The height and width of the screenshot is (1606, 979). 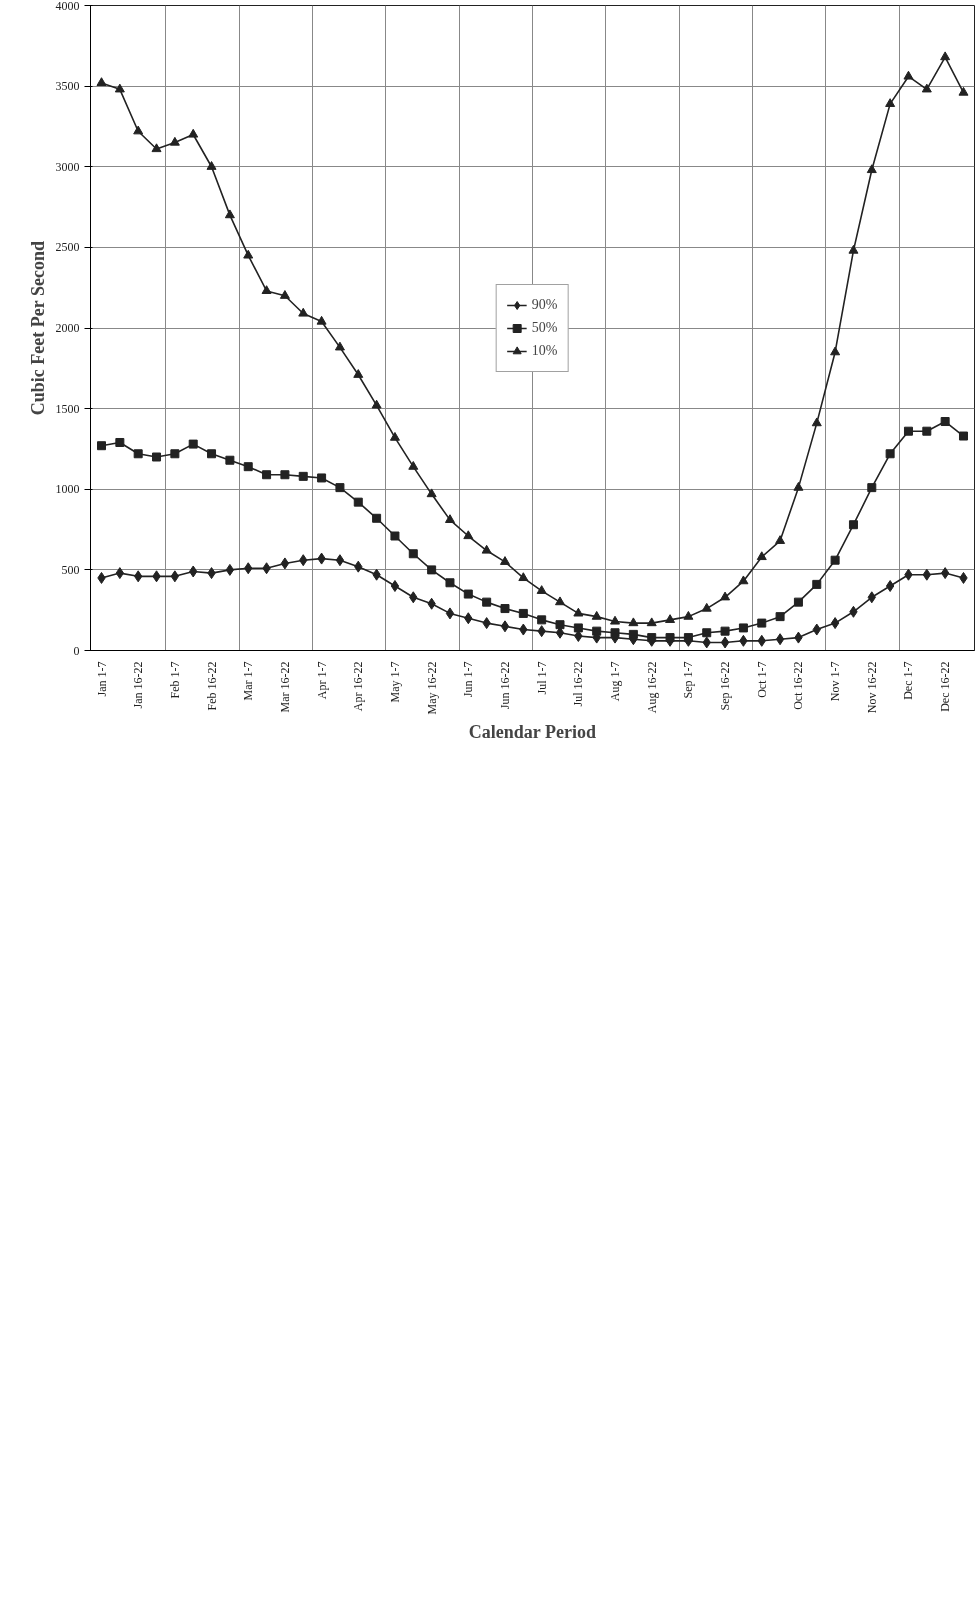 What do you see at coordinates (688, 680) in the screenshot?
I see `x-tick-label: Sep 1-7` at bounding box center [688, 680].